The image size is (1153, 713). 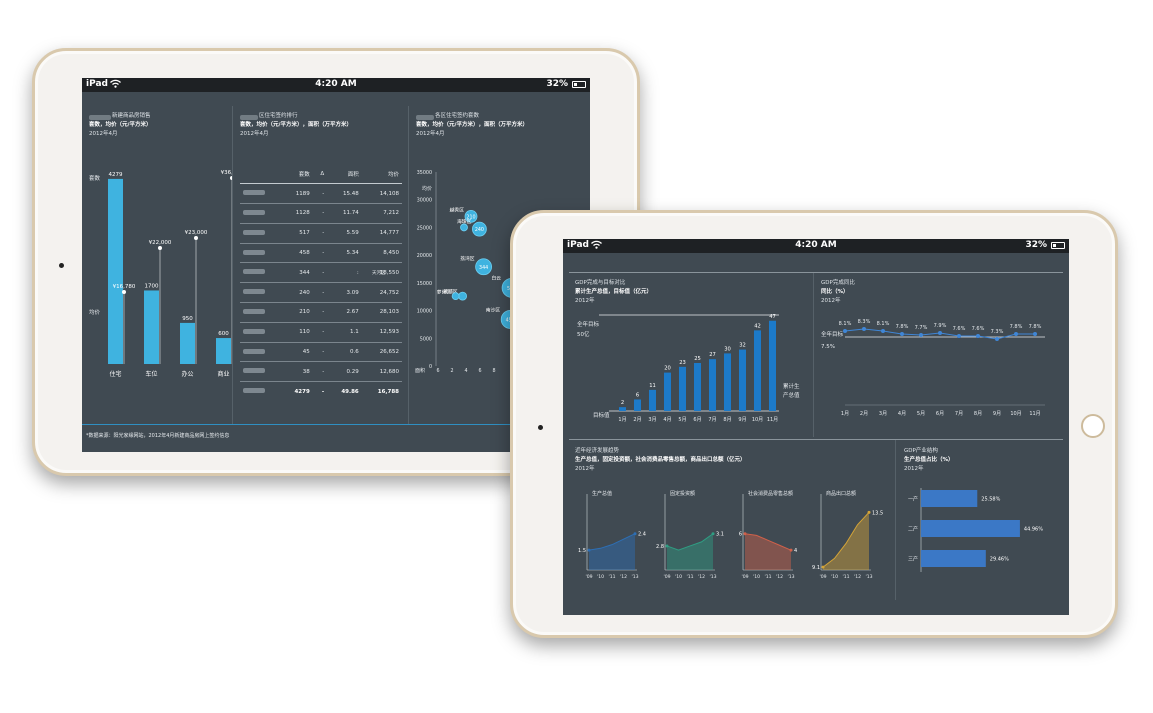 What do you see at coordinates (321, 273) in the screenshot?
I see `table-row: 344-:18,550` at bounding box center [321, 273].